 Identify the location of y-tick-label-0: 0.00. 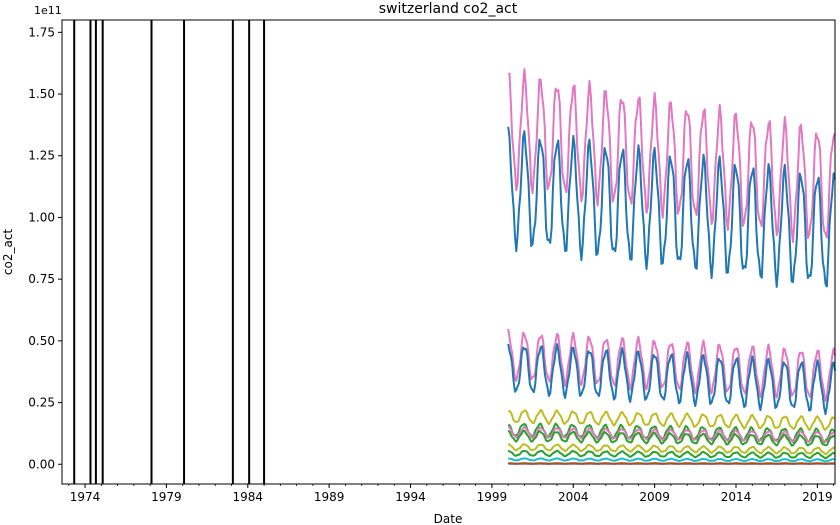
(41, 464).